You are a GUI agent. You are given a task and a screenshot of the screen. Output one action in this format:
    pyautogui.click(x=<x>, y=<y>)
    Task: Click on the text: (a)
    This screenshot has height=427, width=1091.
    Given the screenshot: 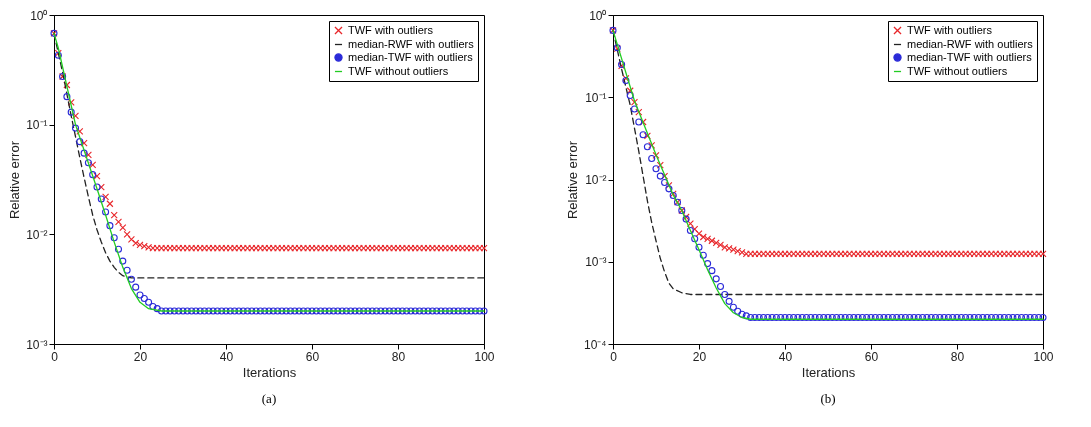 What is the action you would take?
    pyautogui.click(x=269, y=398)
    